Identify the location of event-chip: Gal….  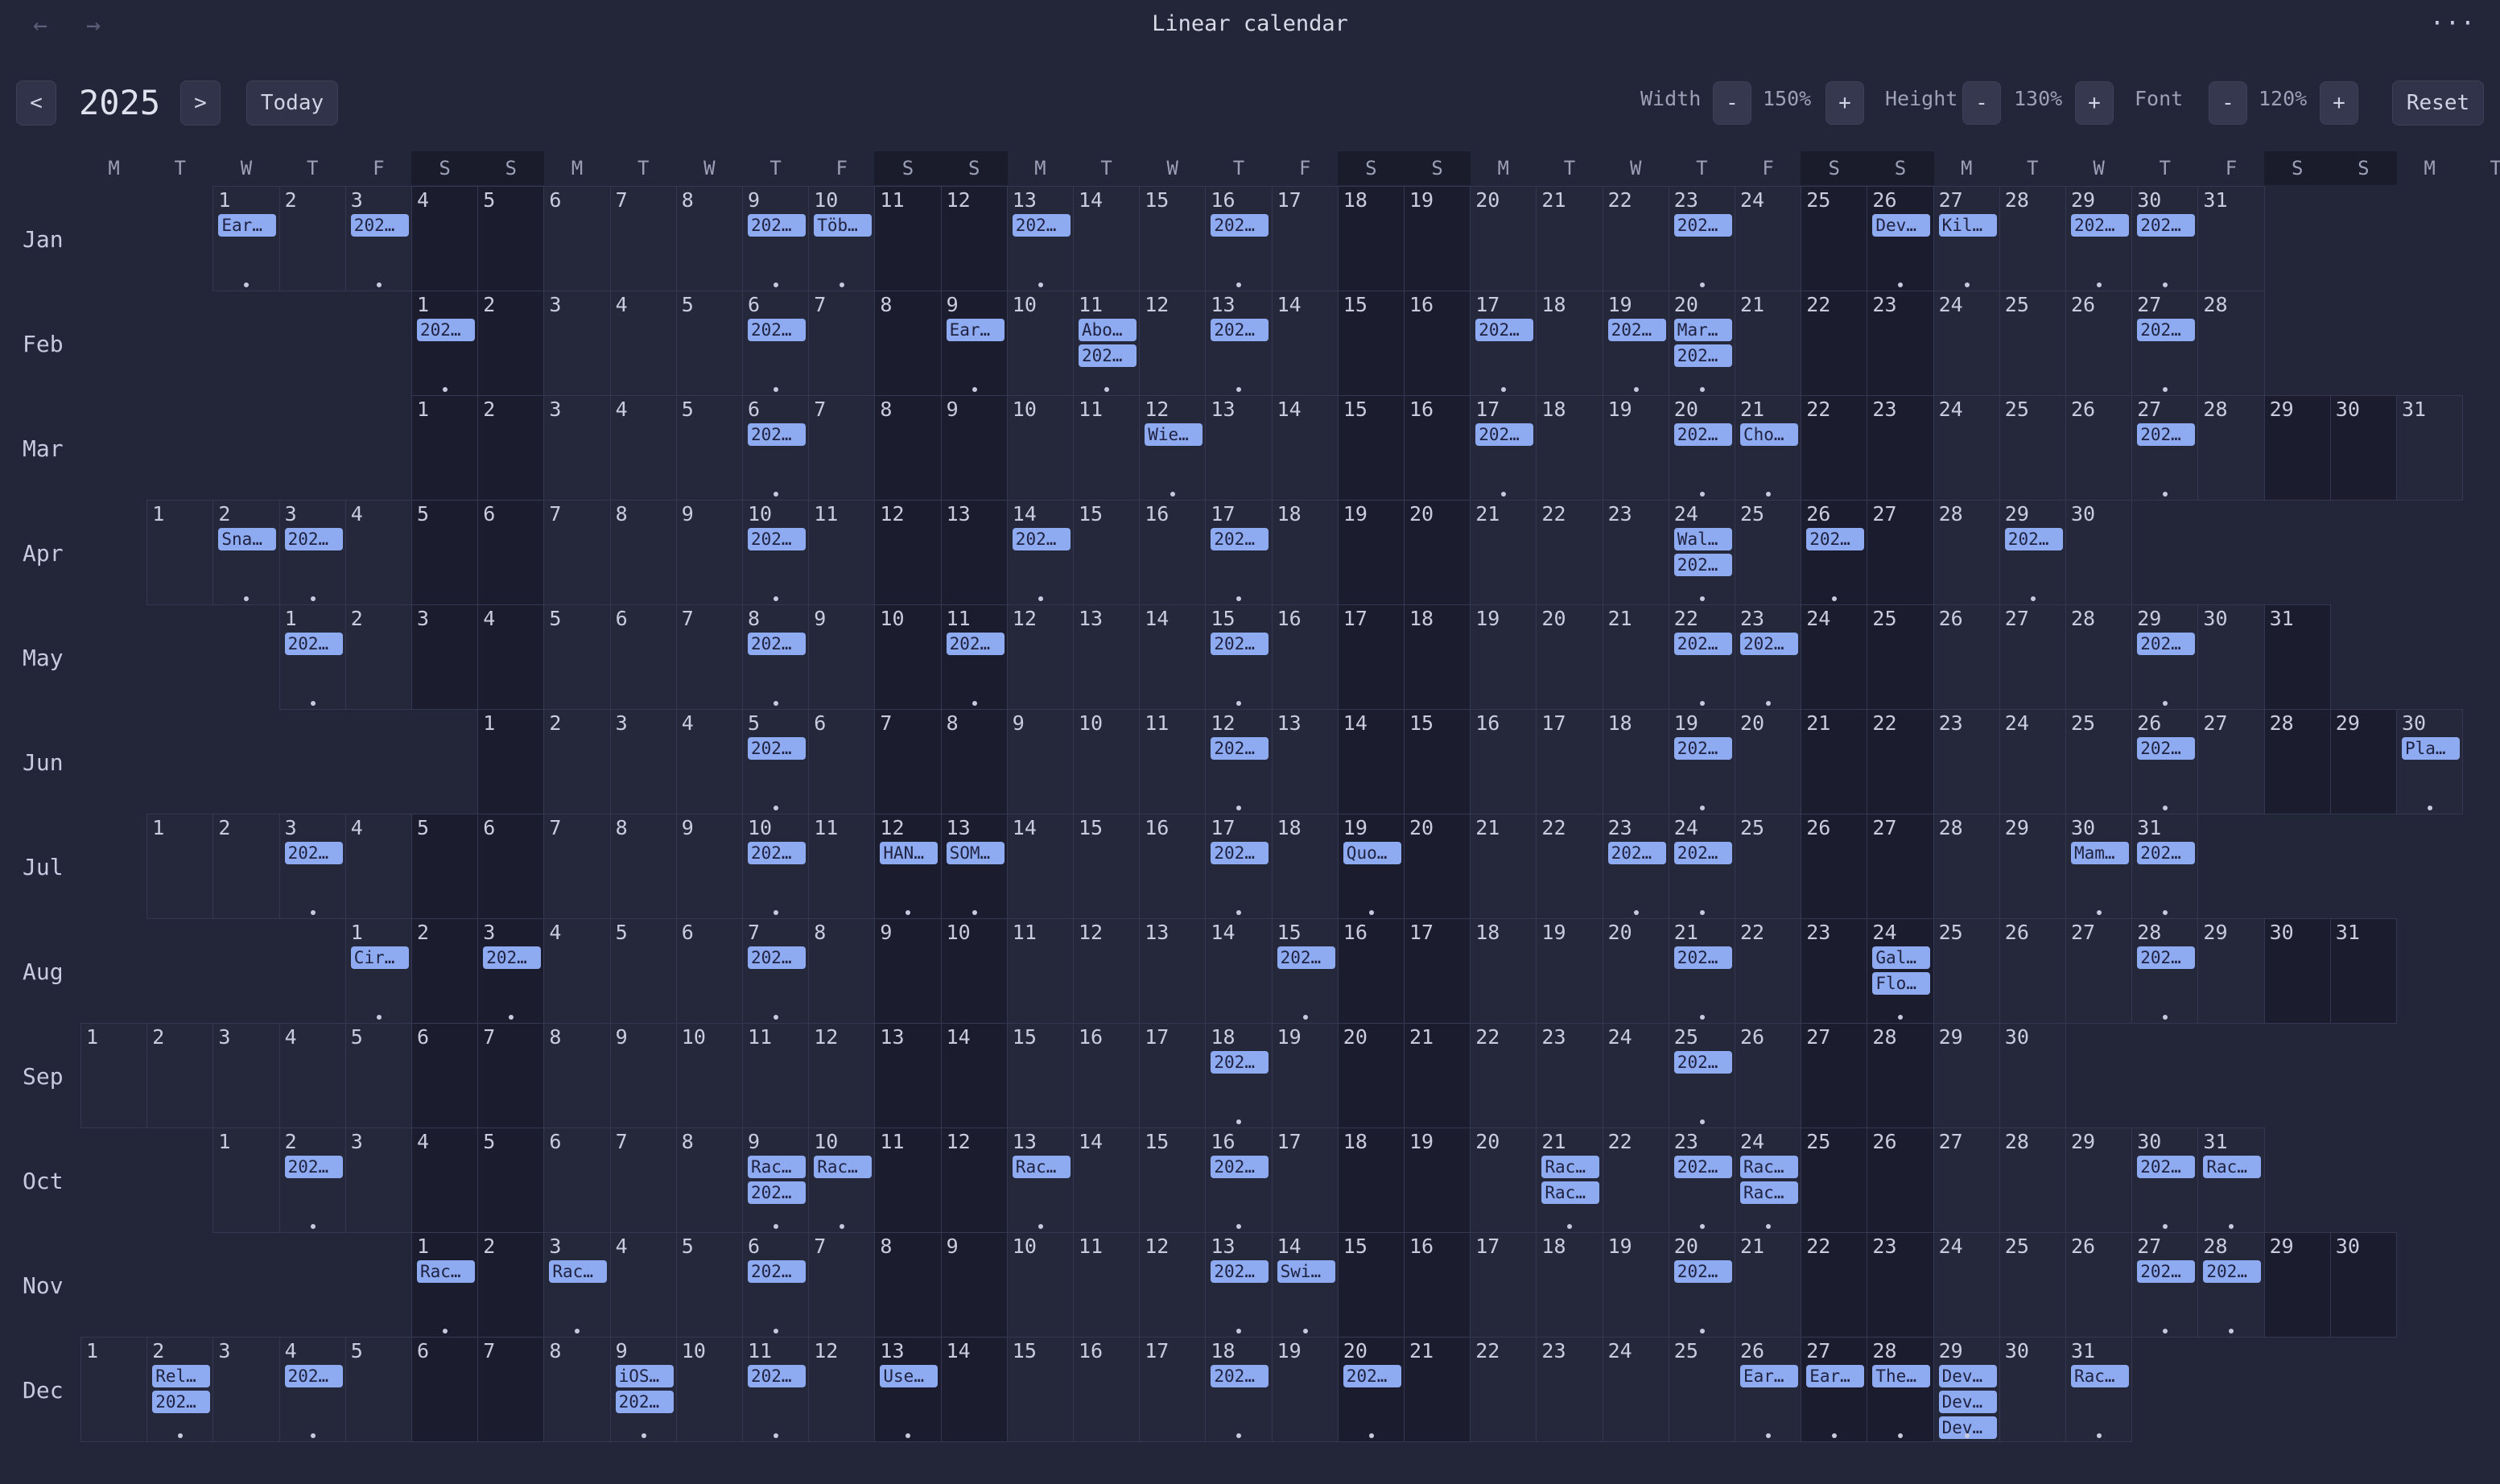
(1901, 958).